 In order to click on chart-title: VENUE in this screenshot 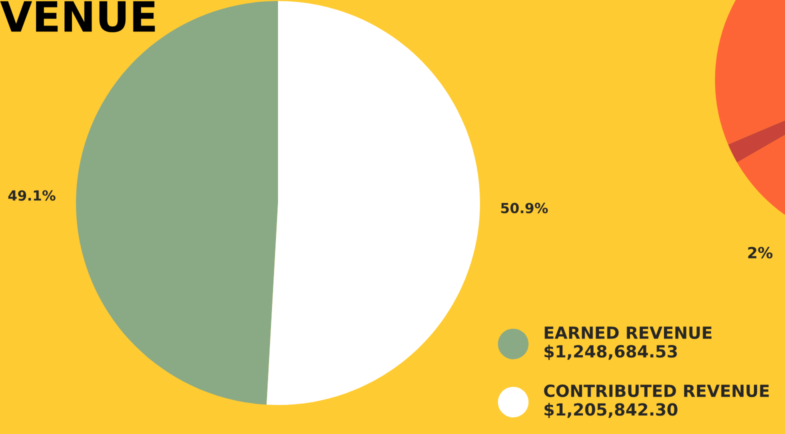, I will do `click(77, 16)`.